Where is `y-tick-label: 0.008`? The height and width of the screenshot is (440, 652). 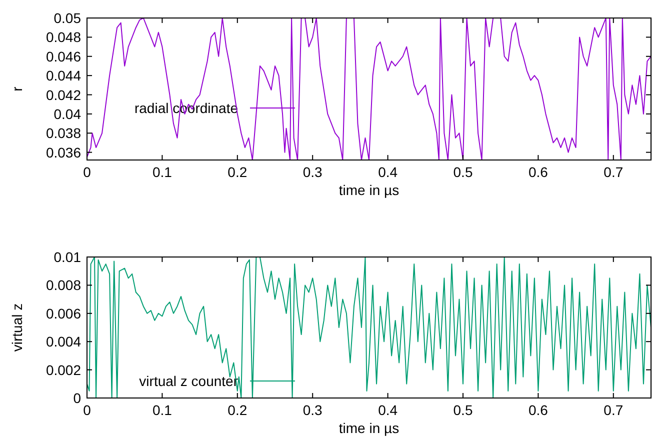 y-tick-label: 0.008 is located at coordinates (64, 285).